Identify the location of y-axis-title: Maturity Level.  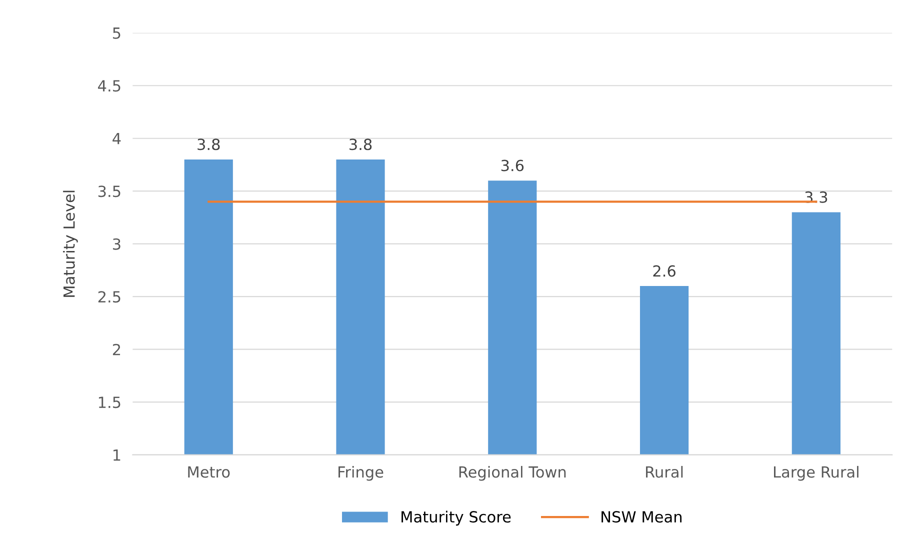
(70, 243).